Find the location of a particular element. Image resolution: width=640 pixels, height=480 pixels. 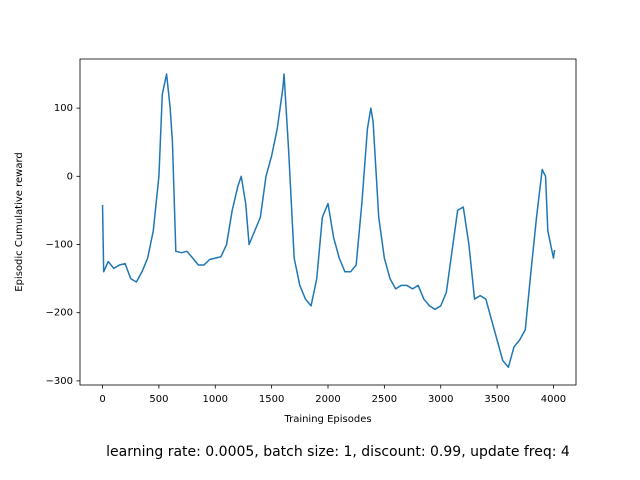

x-tick-label: 2500 is located at coordinates (384, 399).